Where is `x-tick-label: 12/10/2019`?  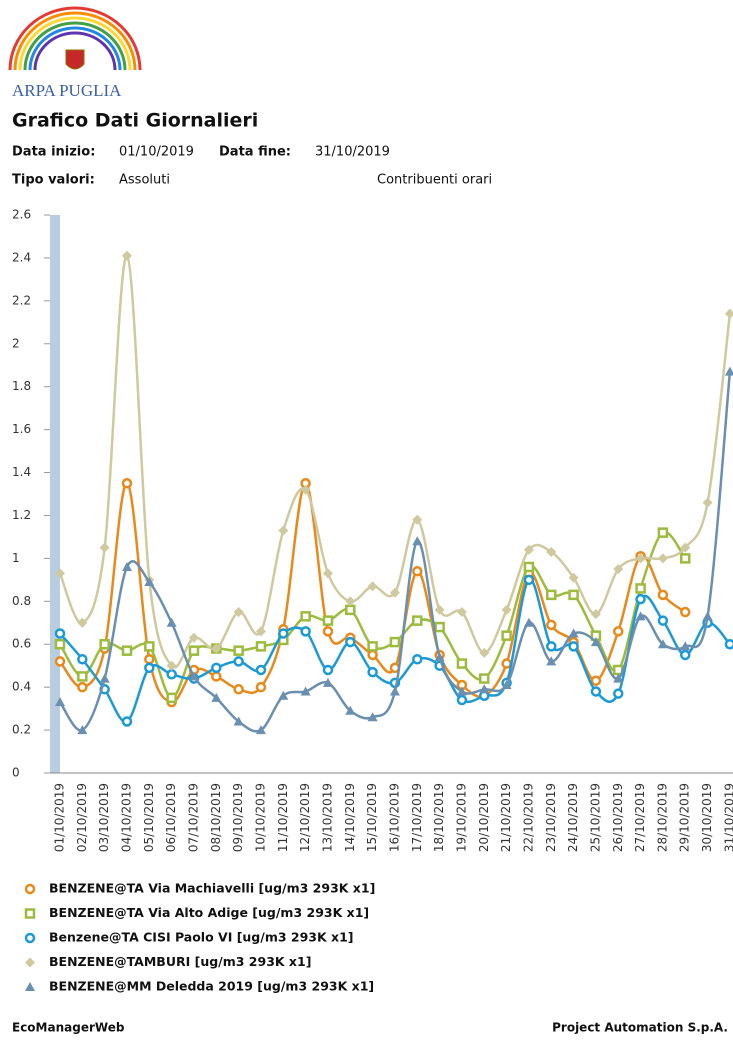 x-tick-label: 12/10/2019 is located at coordinates (305, 817).